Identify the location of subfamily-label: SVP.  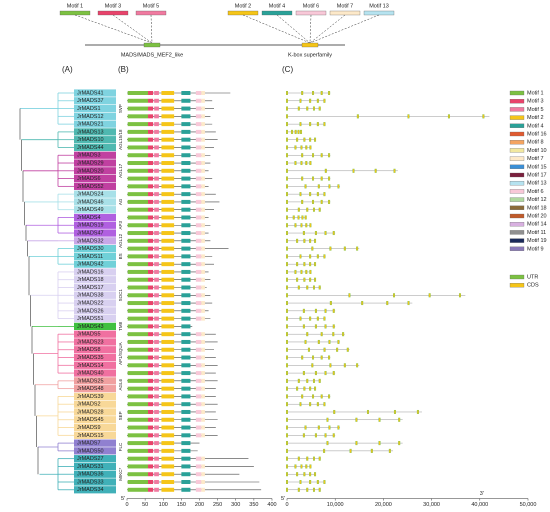
(120, 108).